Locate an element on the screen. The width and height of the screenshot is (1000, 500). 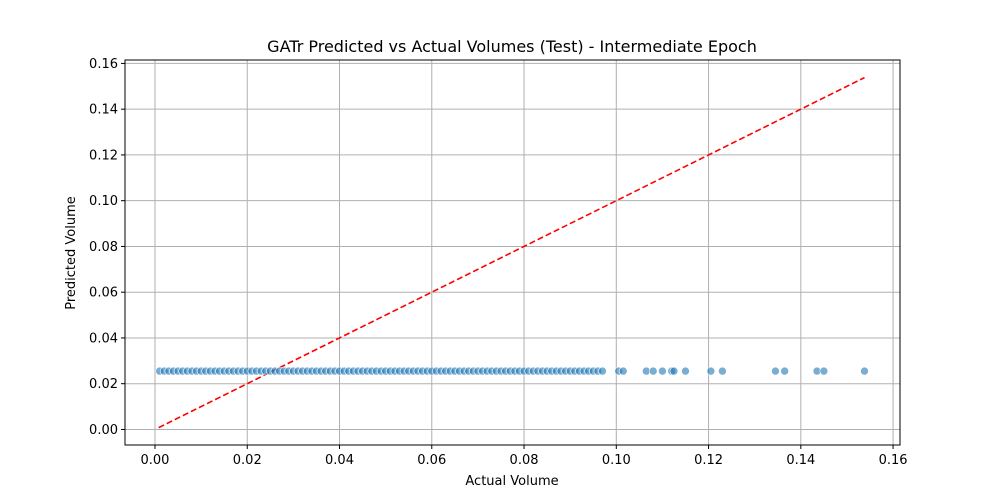
x-tick-label: 0.04 is located at coordinates (339, 460).